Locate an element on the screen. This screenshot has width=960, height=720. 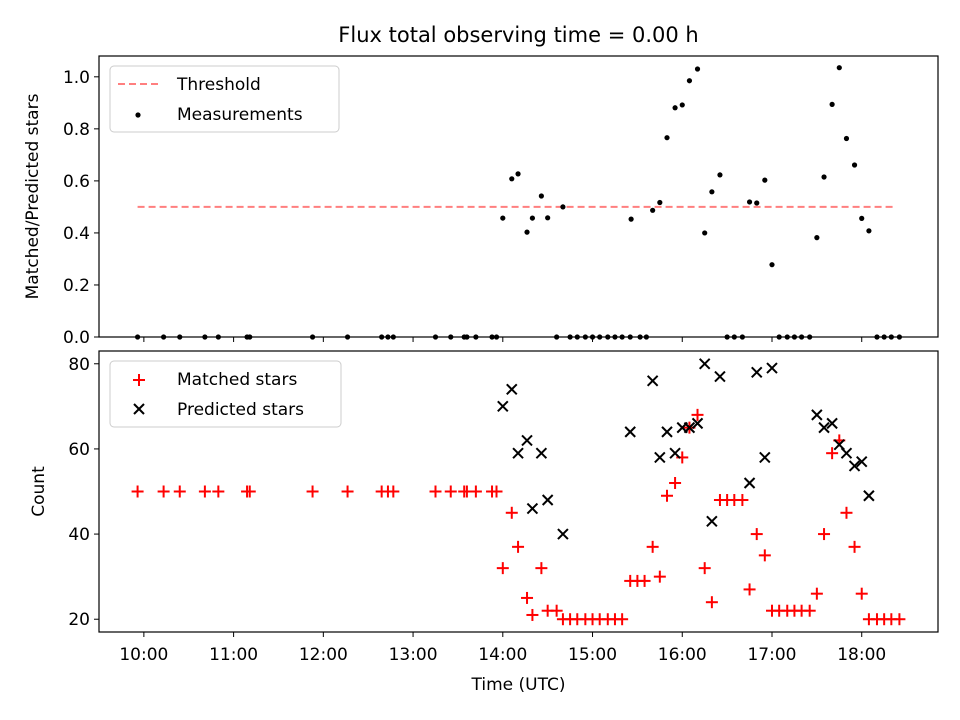
x-tick-label: 18:00 is located at coordinates (861, 655).